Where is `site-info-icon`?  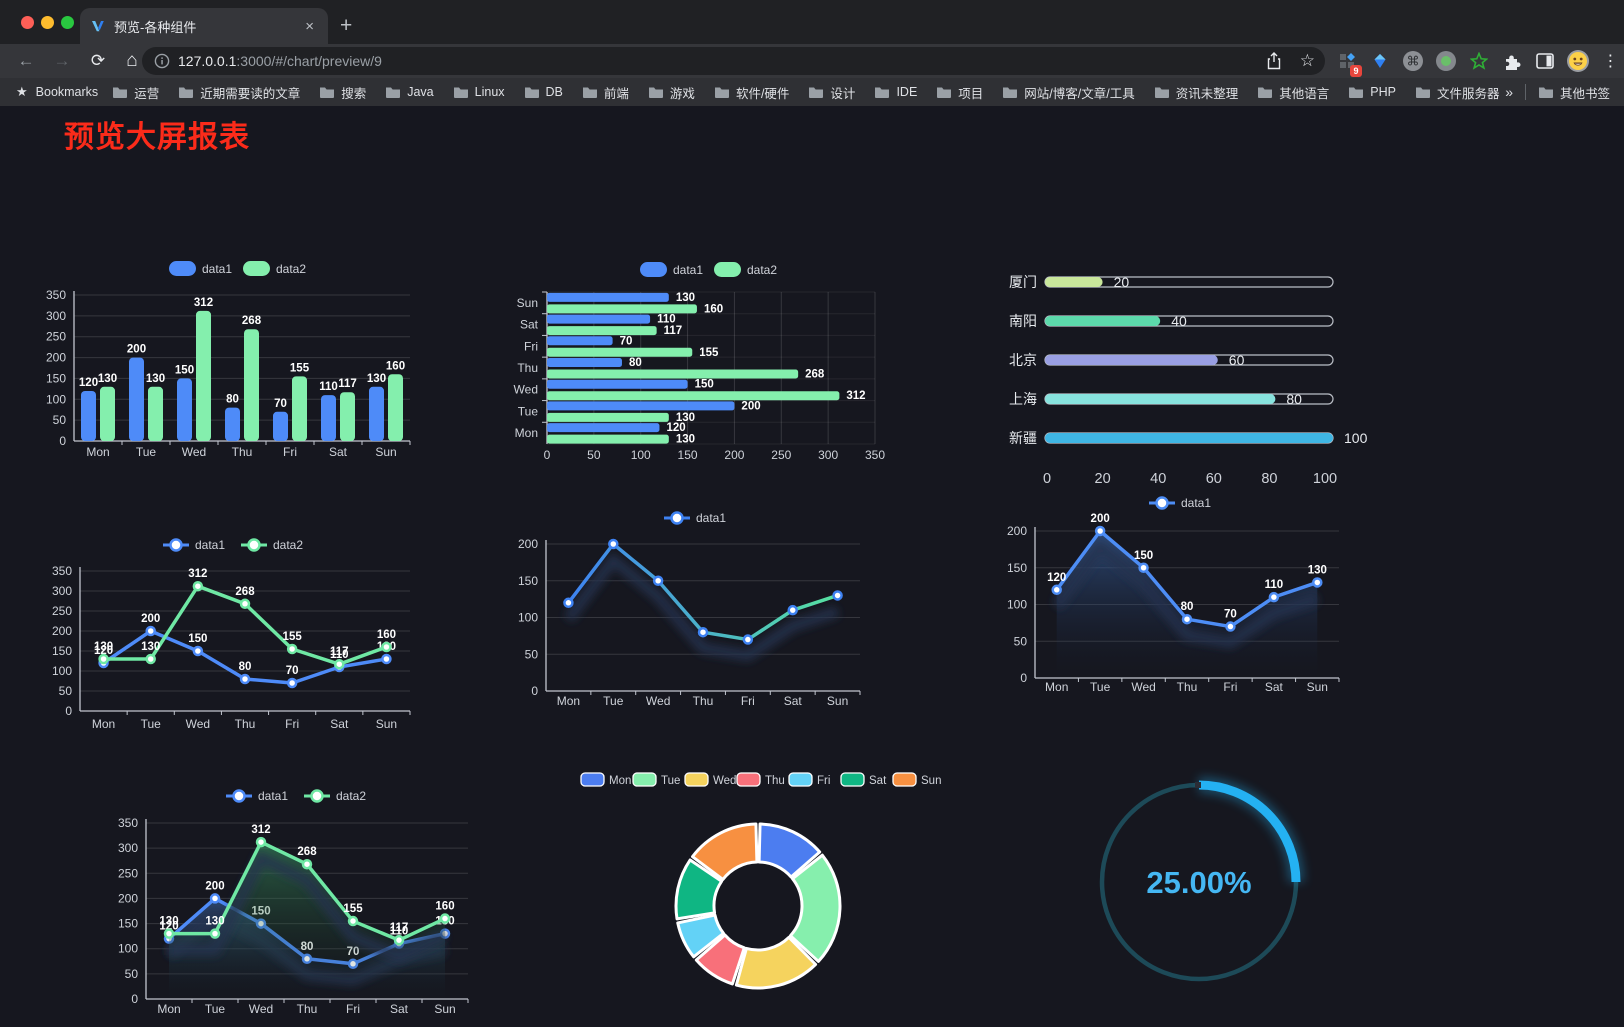 site-info-icon is located at coordinates (162, 61).